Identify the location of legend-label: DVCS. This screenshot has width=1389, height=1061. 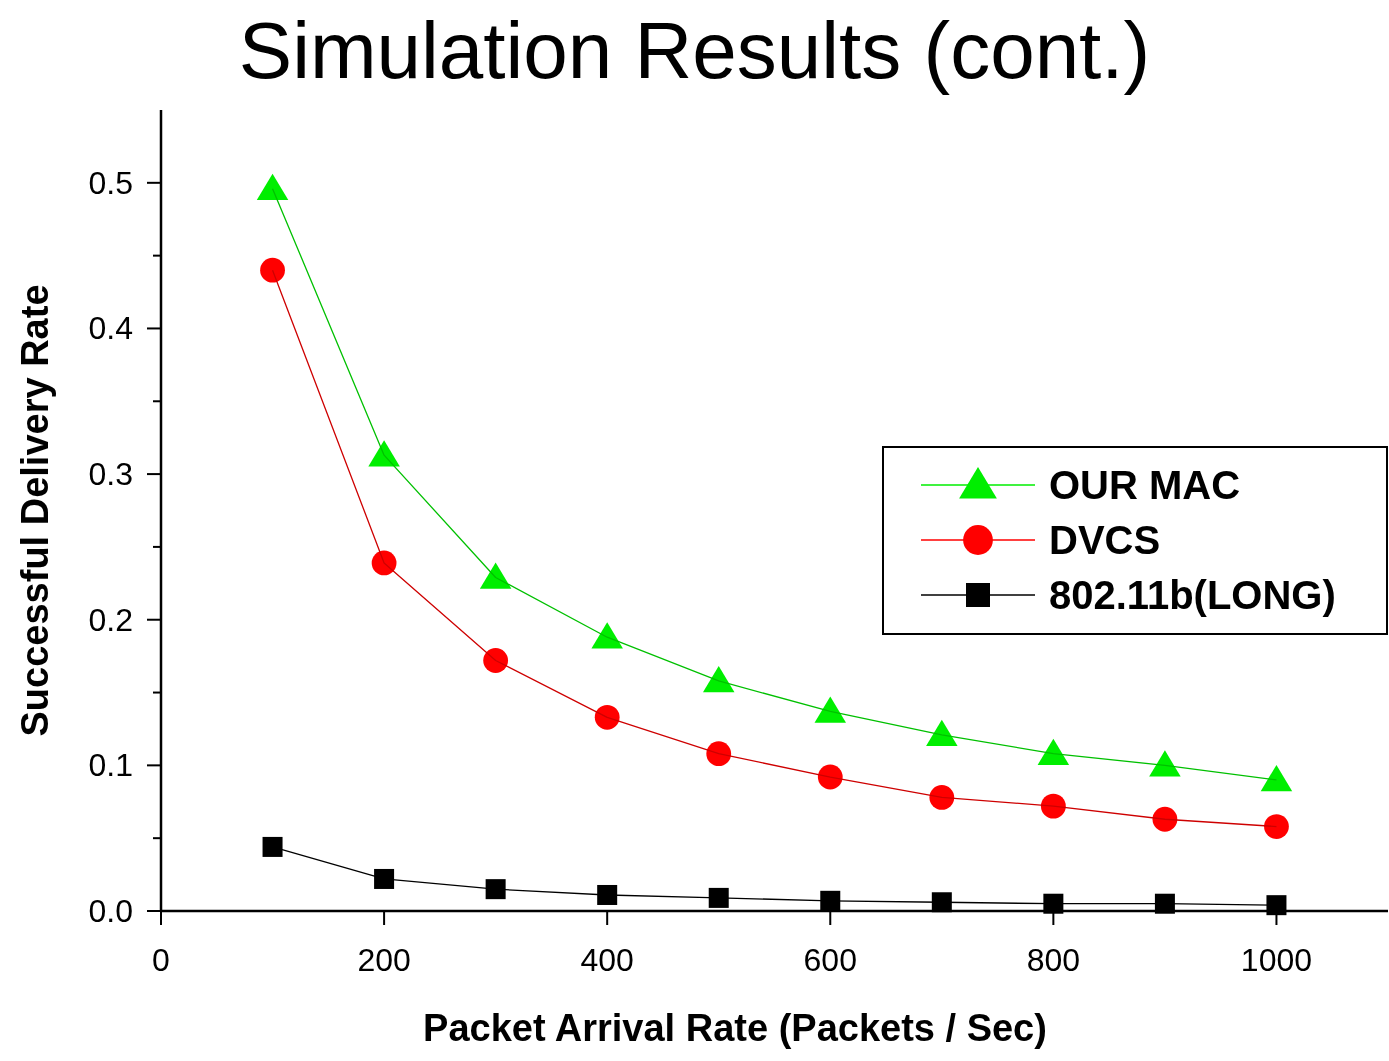
(1105, 540).